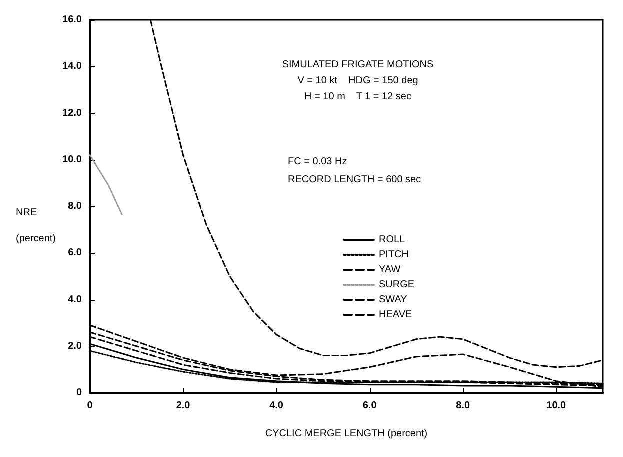 This screenshot has height=457, width=623. Describe the element at coordinates (75, 346) in the screenshot. I see `y-tick-label: 2.0` at that location.